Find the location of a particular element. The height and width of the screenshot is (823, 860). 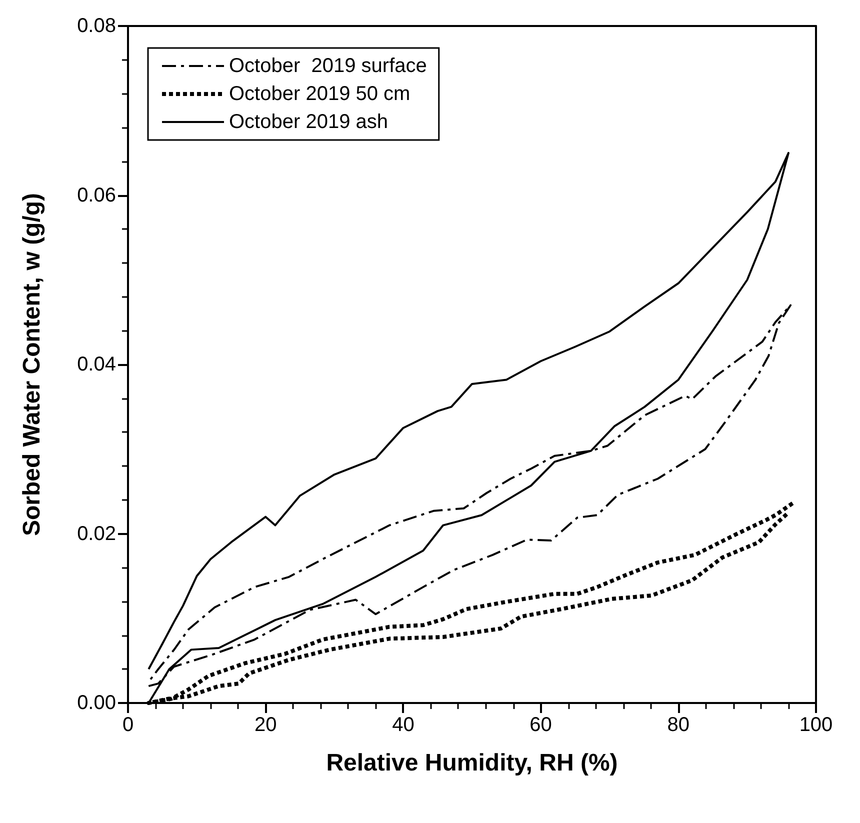

y-axis-title: Sorbed Water Content, w (g/g) is located at coordinates (32, 364).